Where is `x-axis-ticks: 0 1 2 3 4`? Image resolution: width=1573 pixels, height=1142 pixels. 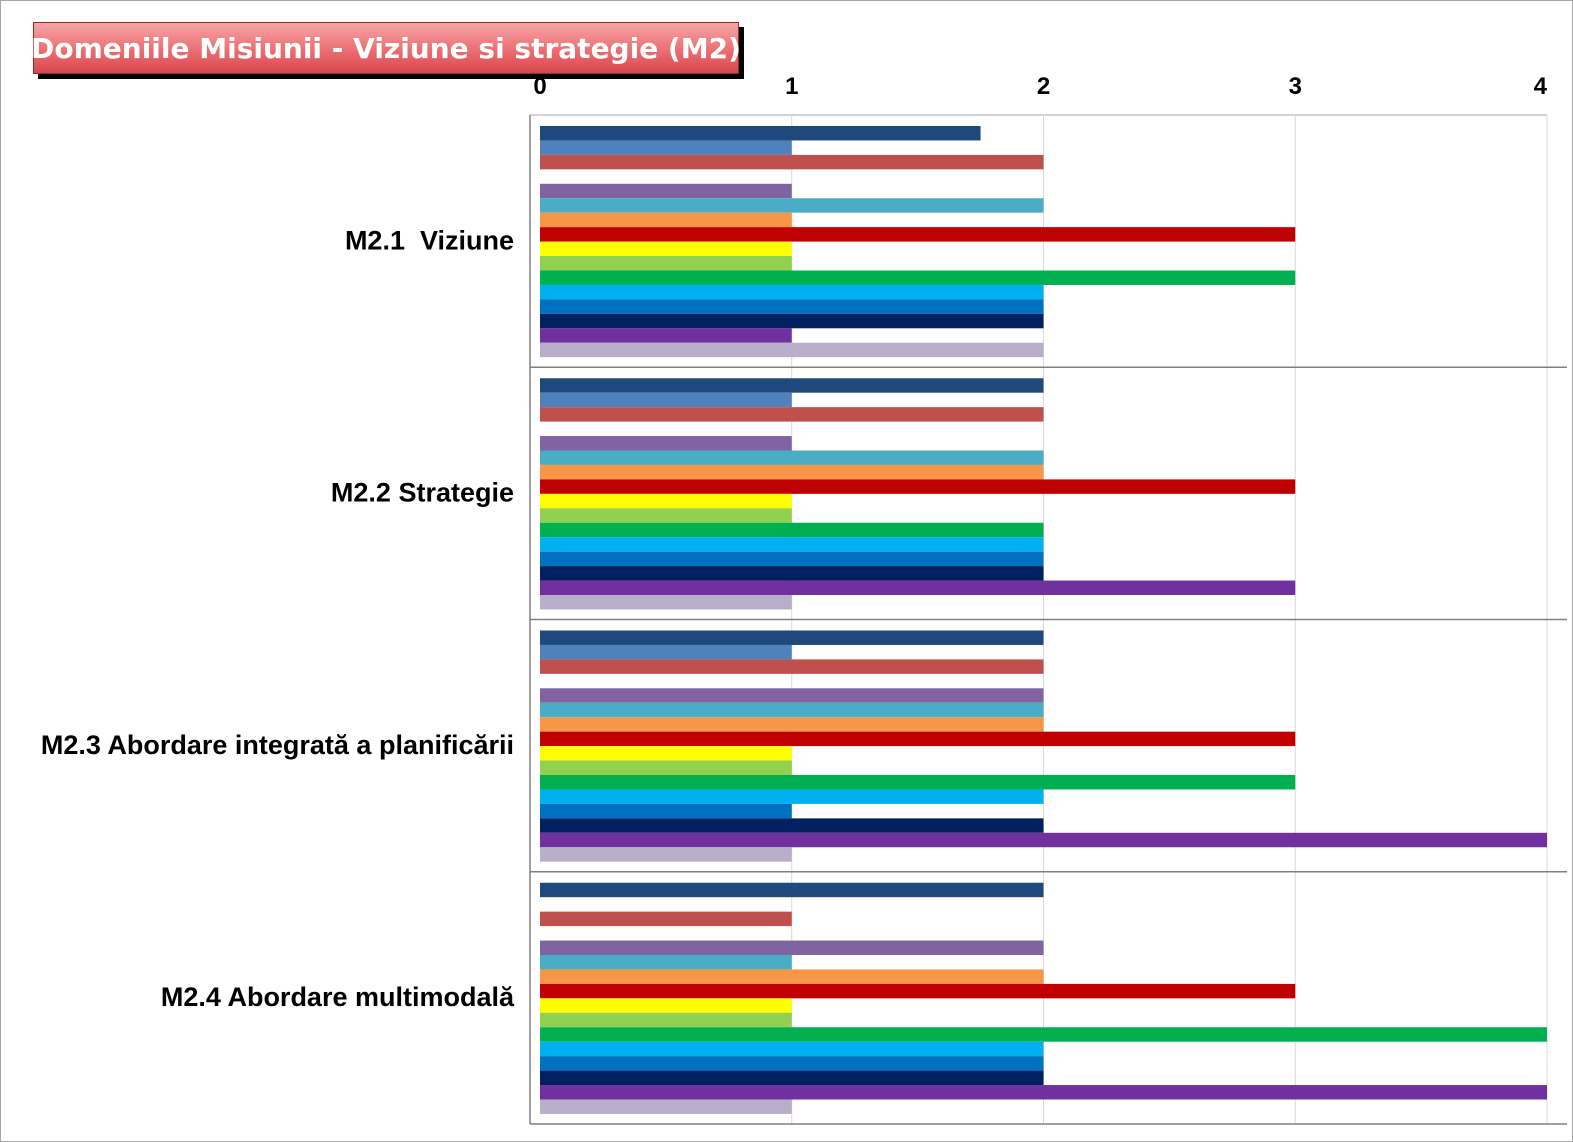 x-axis-ticks: 0 1 2 3 4 is located at coordinates (1040, 86).